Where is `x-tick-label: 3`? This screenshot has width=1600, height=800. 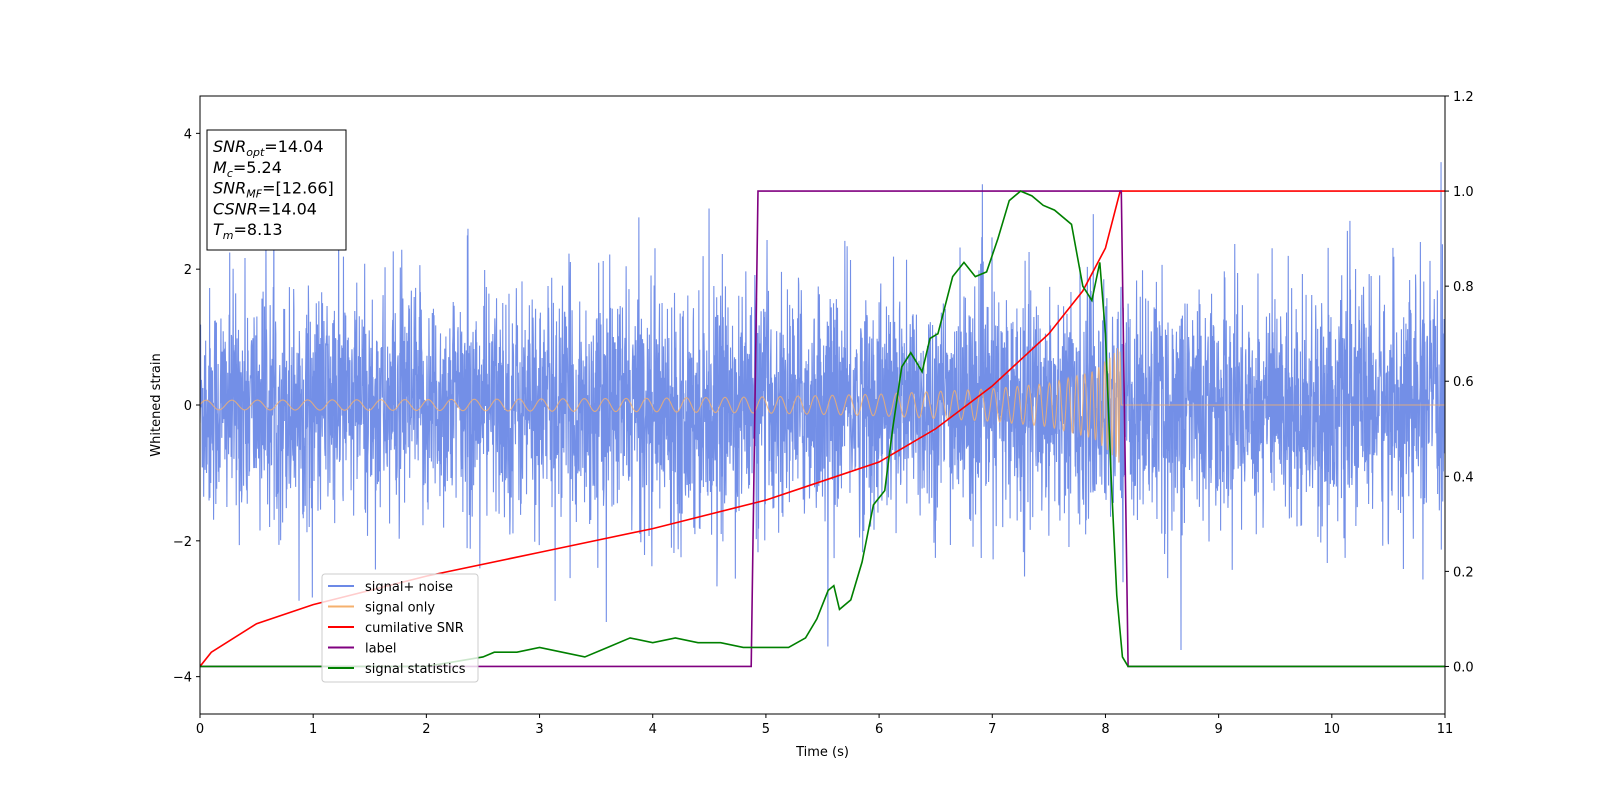
x-tick-label: 3 is located at coordinates (539, 729).